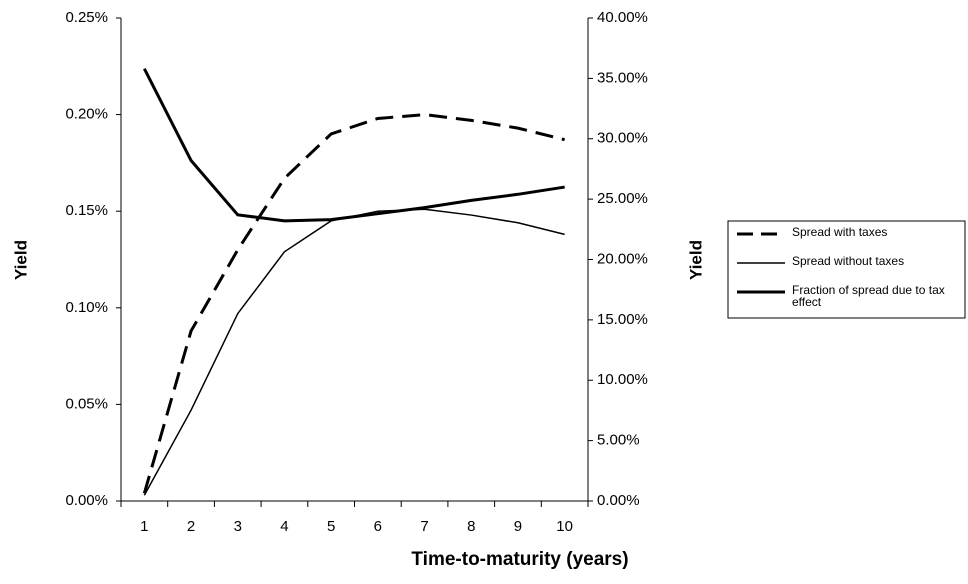  What do you see at coordinates (622, 319) in the screenshot?
I see `y2-tick-label: 15.00%` at bounding box center [622, 319].